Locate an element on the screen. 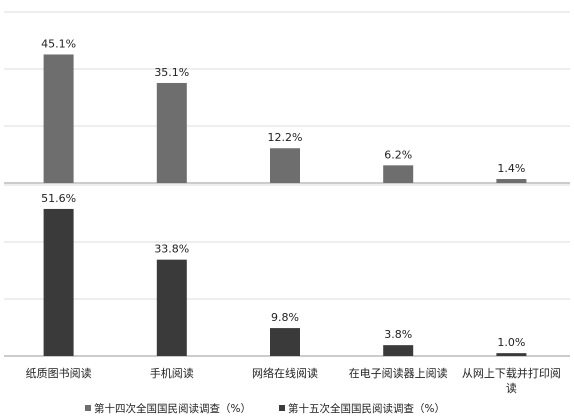 The height and width of the screenshot is (418, 574). value-label: 3.8% is located at coordinates (398, 334).